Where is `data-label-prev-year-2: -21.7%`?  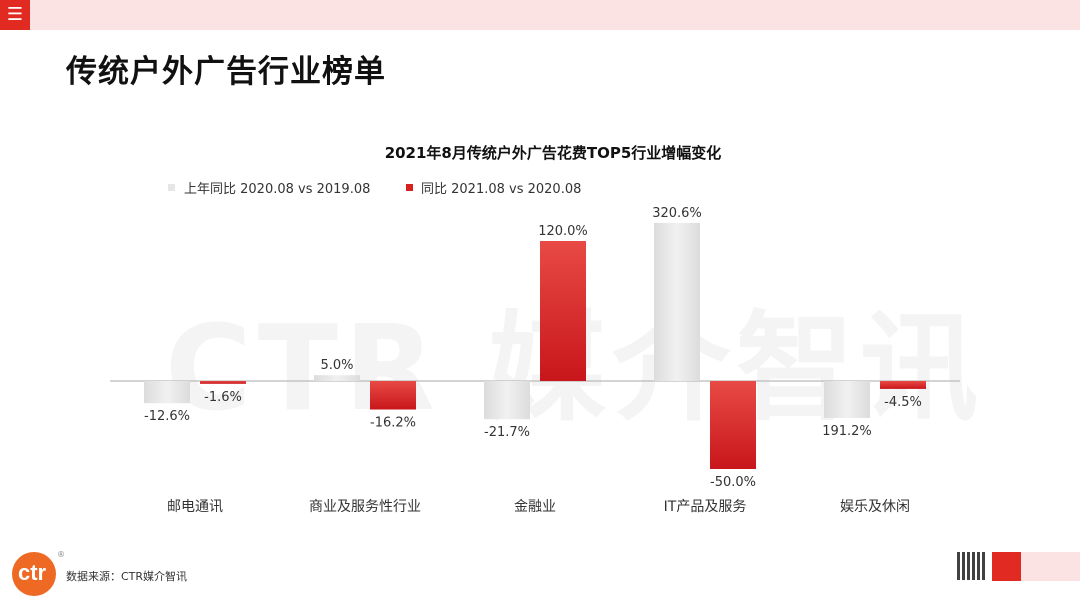 data-label-prev-year-2: -21.7% is located at coordinates (507, 432).